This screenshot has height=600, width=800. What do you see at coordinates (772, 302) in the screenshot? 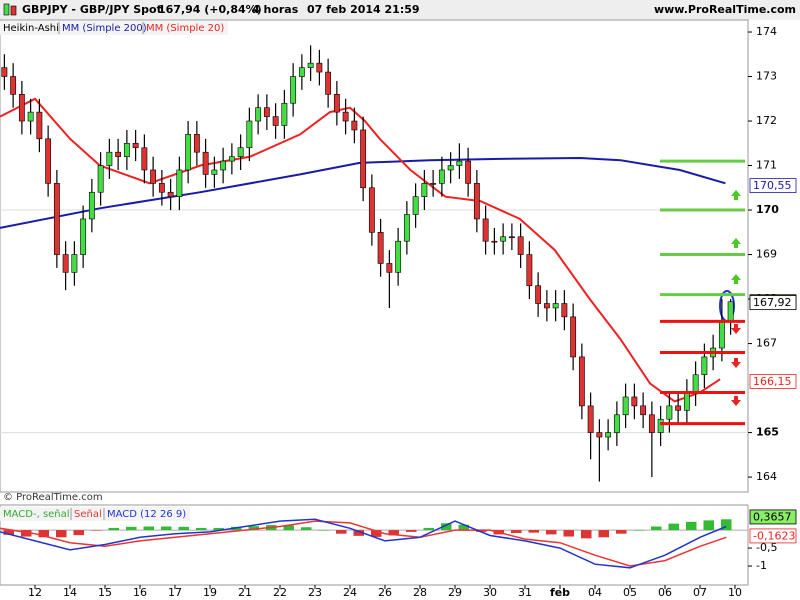
I see `price-label: 167,92` at bounding box center [772, 302].